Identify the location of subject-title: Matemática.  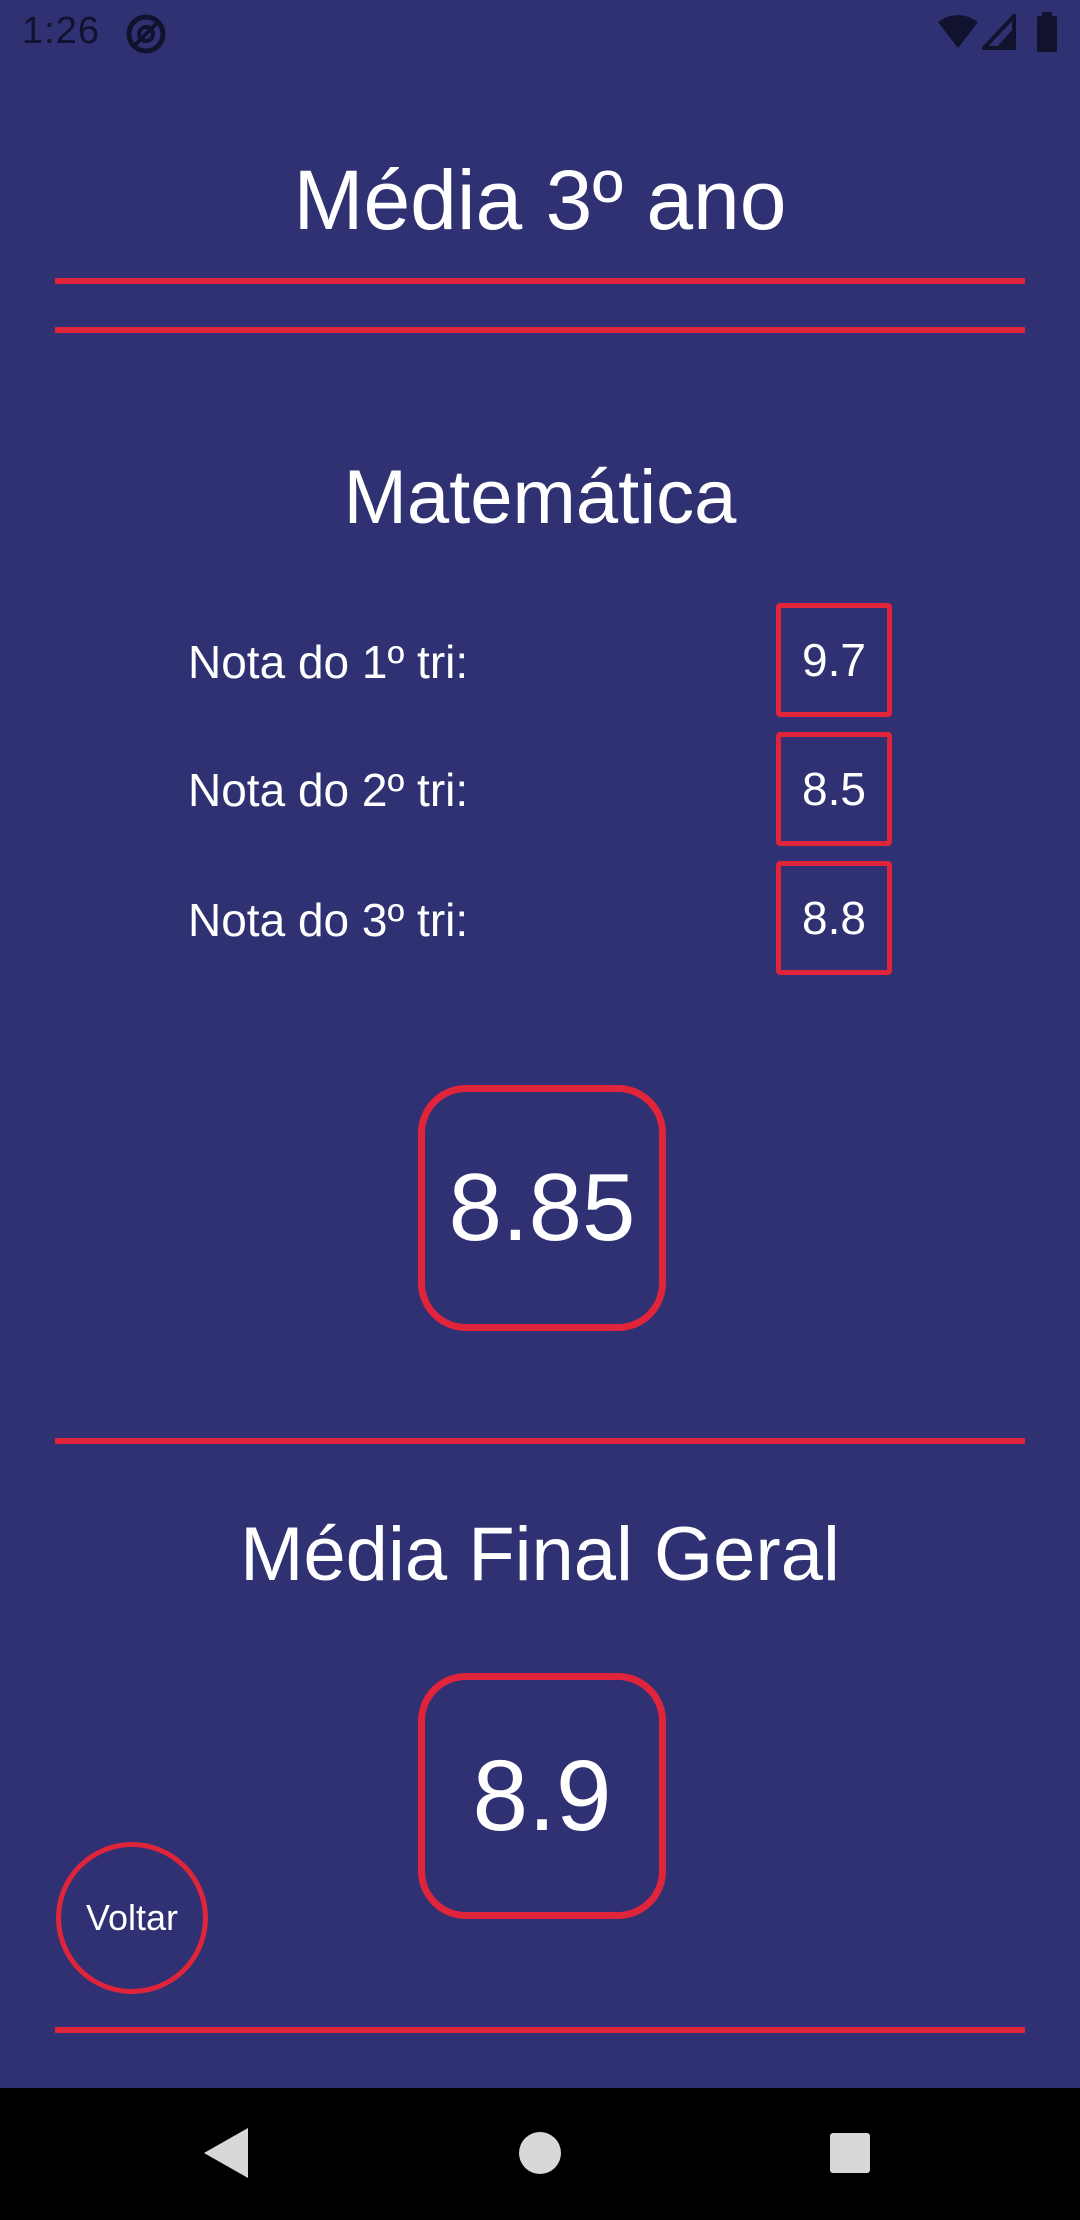
(540, 497).